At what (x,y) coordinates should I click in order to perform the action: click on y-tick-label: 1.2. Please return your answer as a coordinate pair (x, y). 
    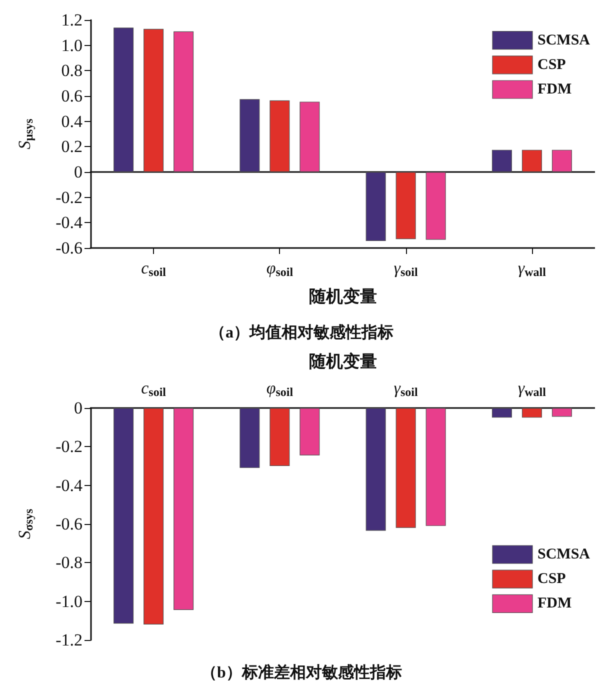
    Looking at the image, I should click on (71, 20).